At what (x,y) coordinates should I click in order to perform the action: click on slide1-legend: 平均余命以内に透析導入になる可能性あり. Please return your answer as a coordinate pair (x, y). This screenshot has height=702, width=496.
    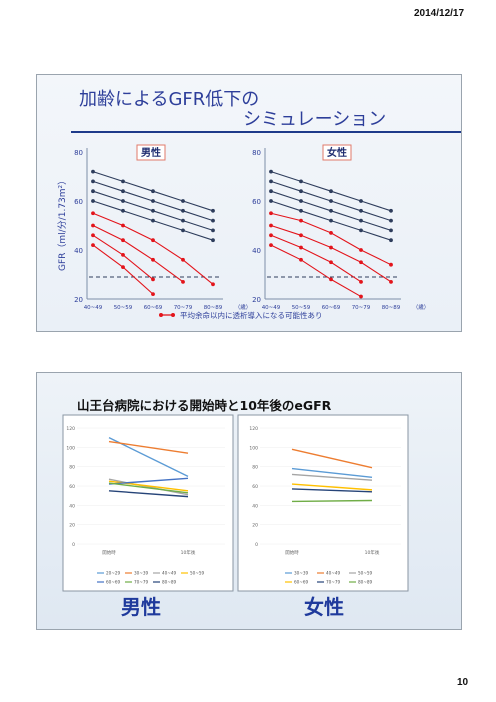
    Looking at the image, I should click on (241, 315).